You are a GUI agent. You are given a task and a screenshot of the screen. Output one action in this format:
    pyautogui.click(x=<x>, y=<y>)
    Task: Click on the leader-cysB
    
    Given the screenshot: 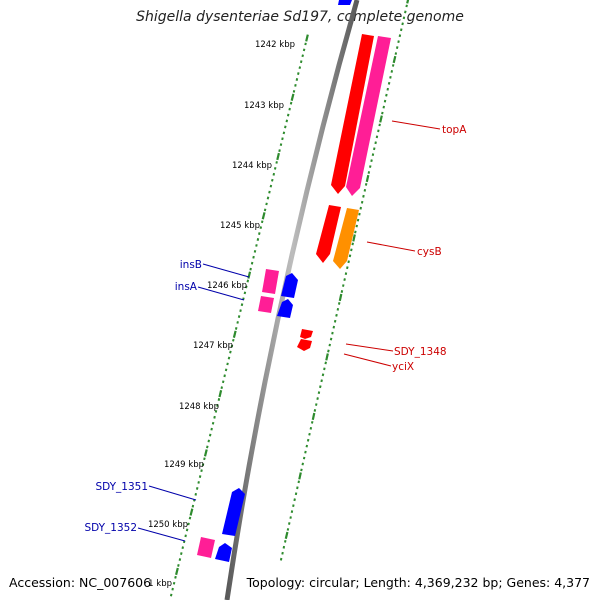 What is the action you would take?
    pyautogui.click(x=391, y=246)
    